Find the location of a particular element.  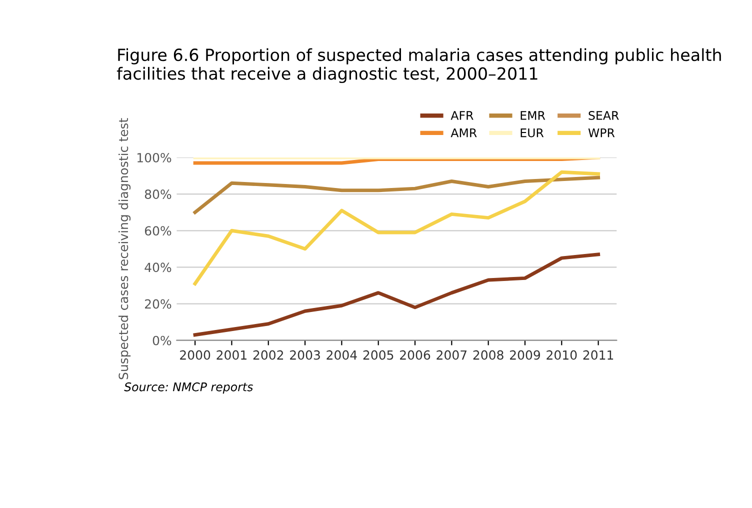

legend-label: EMR is located at coordinates (533, 115).